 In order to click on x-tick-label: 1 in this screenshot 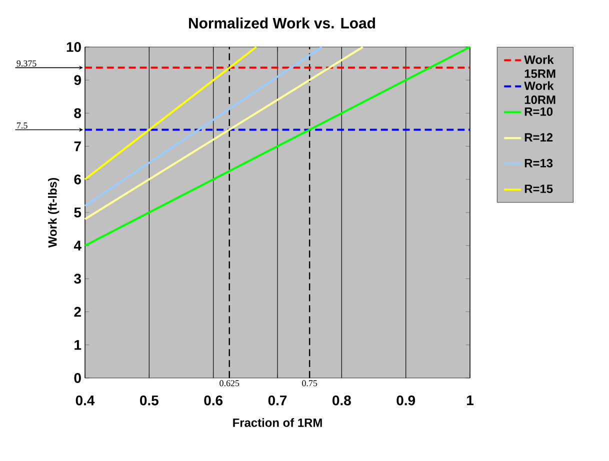, I will do `click(470, 400)`.